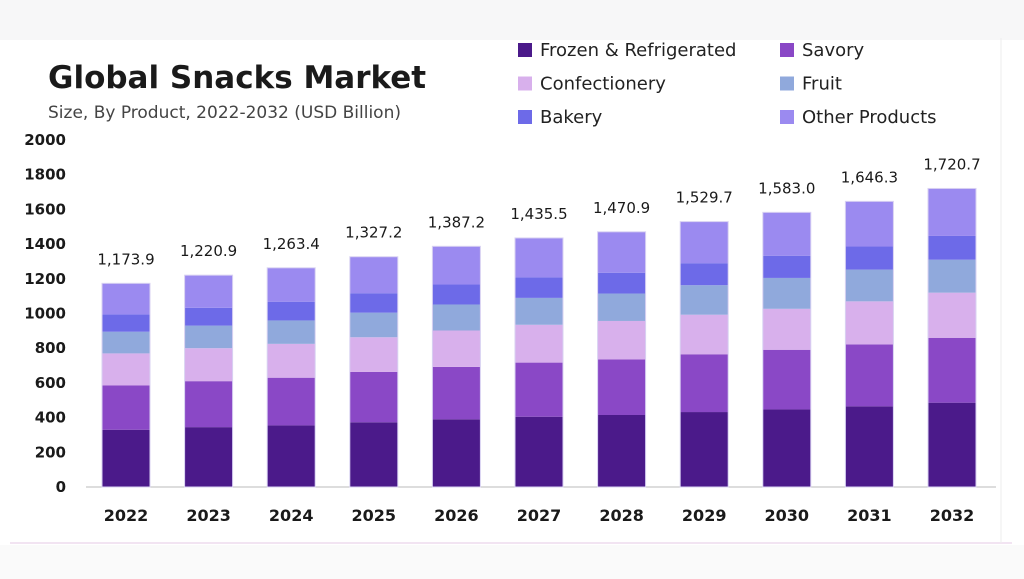 This screenshot has height=579, width=1024. What do you see at coordinates (61, 487) in the screenshot?
I see `y-tick-label: 0` at bounding box center [61, 487].